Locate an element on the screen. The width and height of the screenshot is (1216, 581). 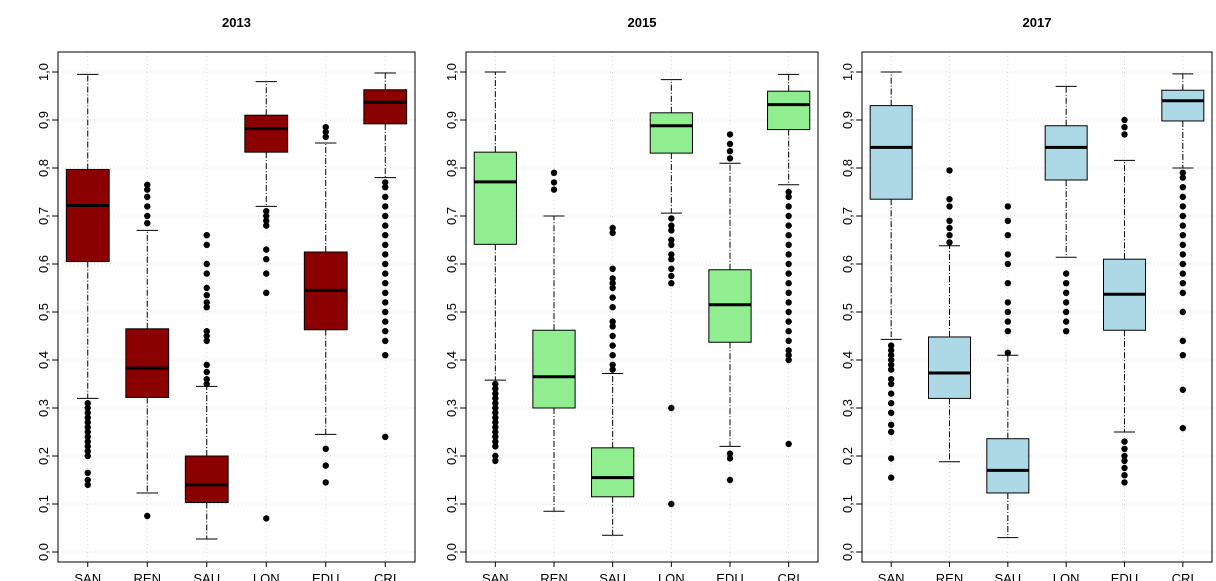
x-tick-label-ren: REN is located at coordinates (147, 576).